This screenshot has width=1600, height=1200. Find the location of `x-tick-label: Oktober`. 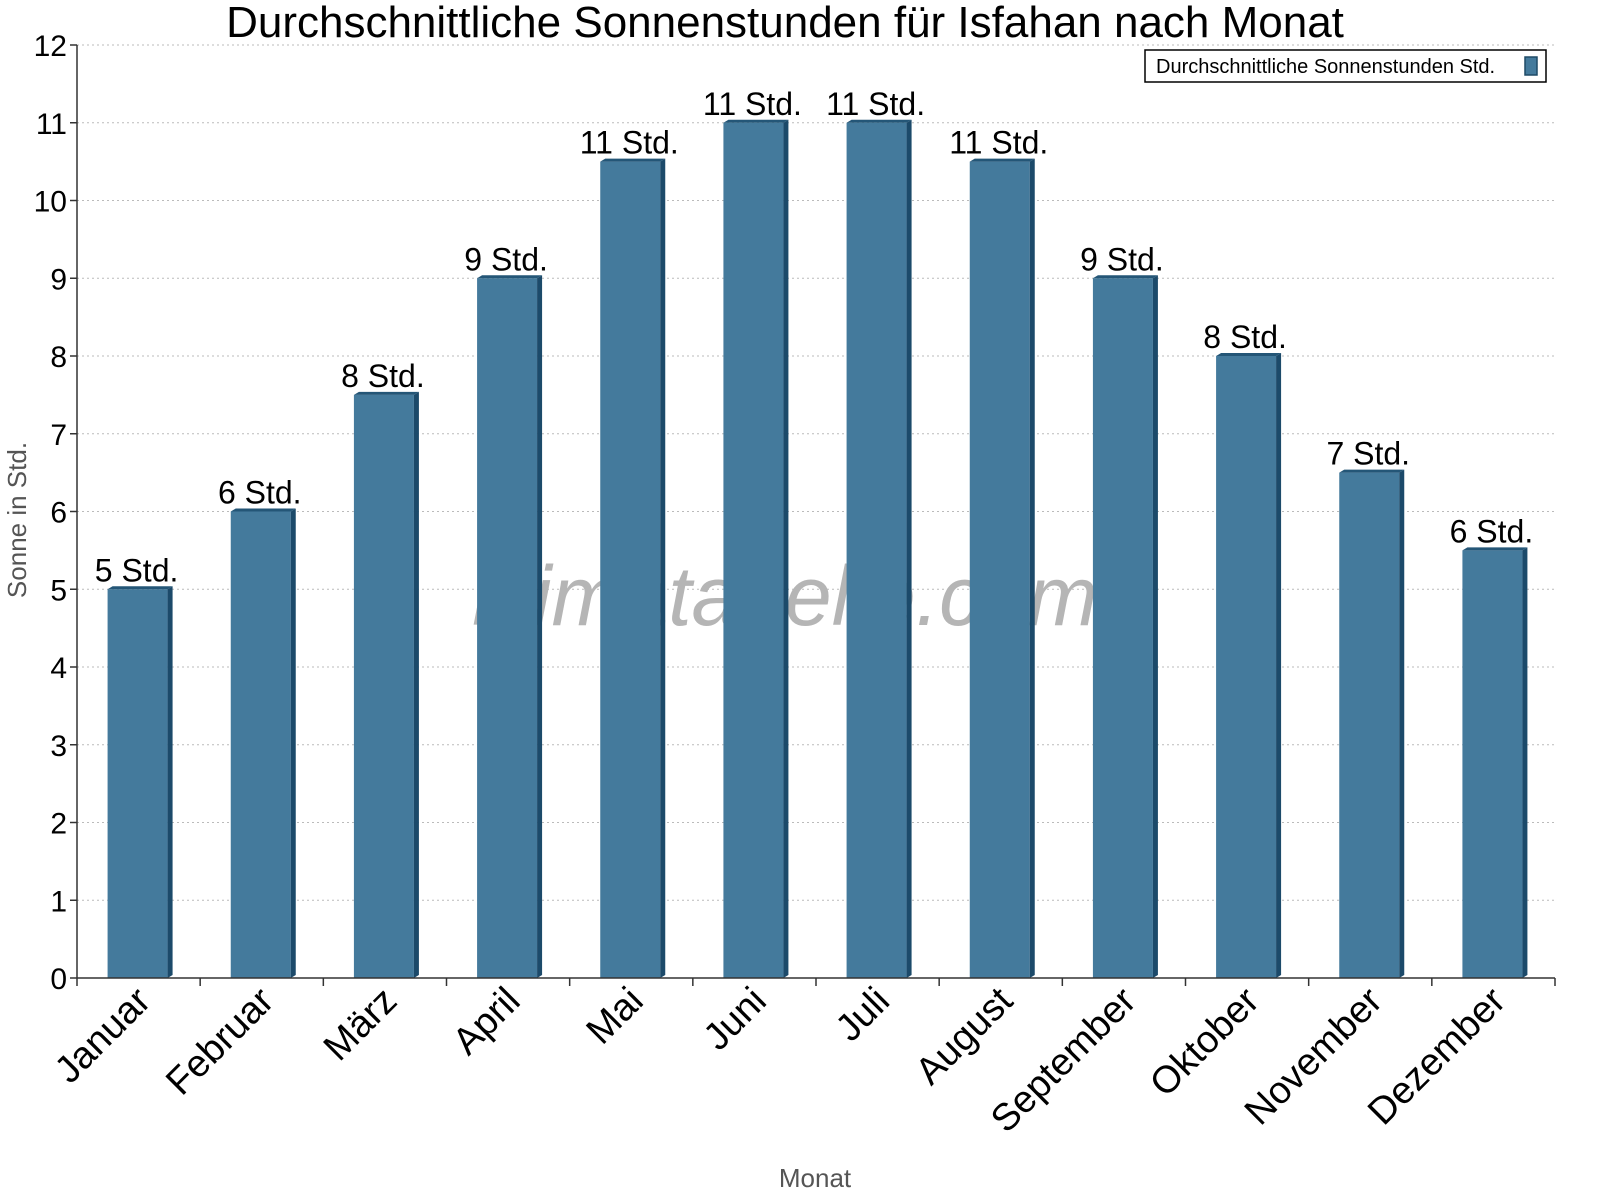

x-tick-label: Oktober is located at coordinates (1205, 1042).